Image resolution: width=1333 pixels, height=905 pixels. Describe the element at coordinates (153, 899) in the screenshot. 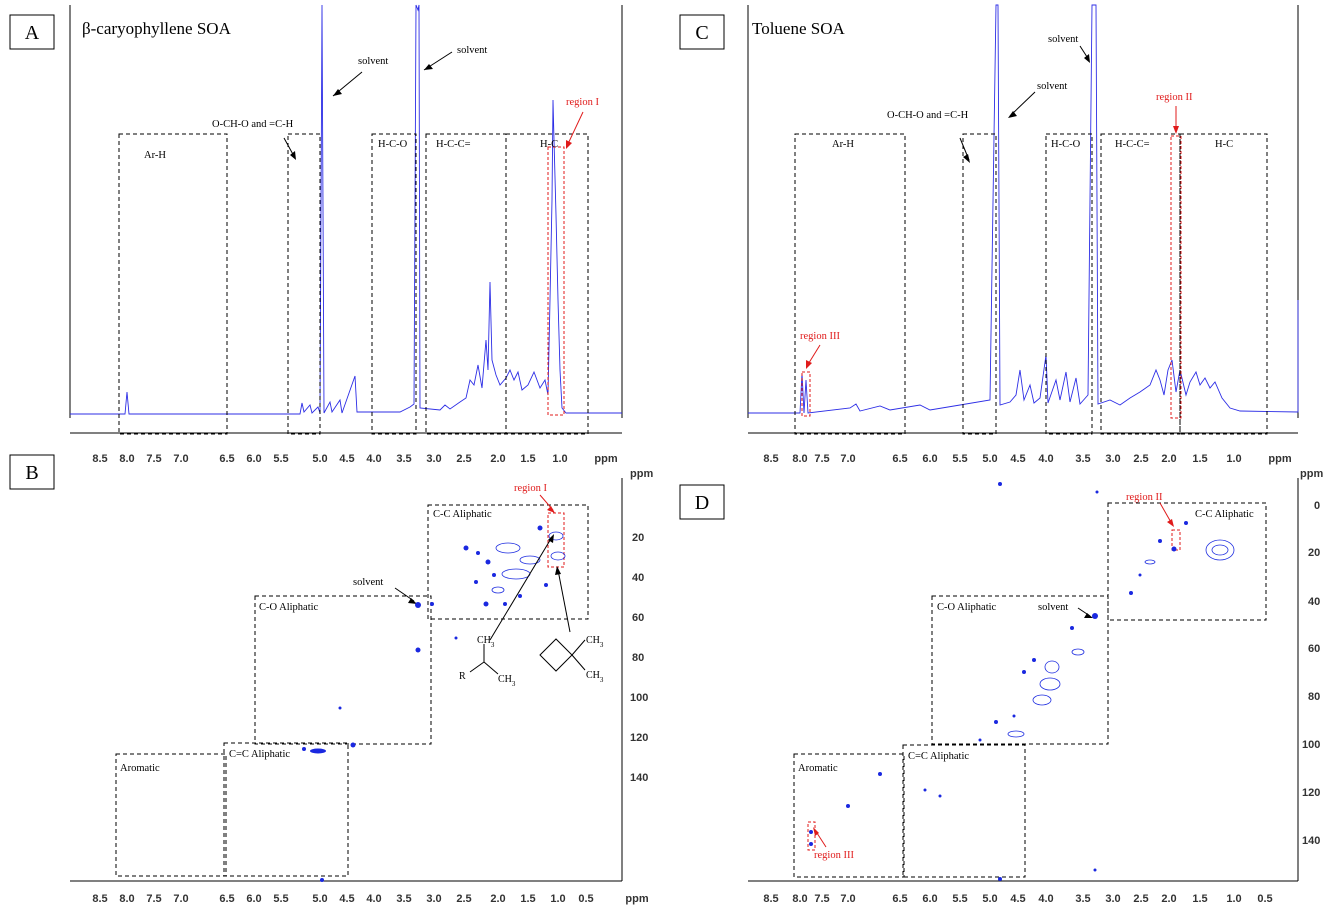

I see `panel-b-xtick: 7.5` at that location.